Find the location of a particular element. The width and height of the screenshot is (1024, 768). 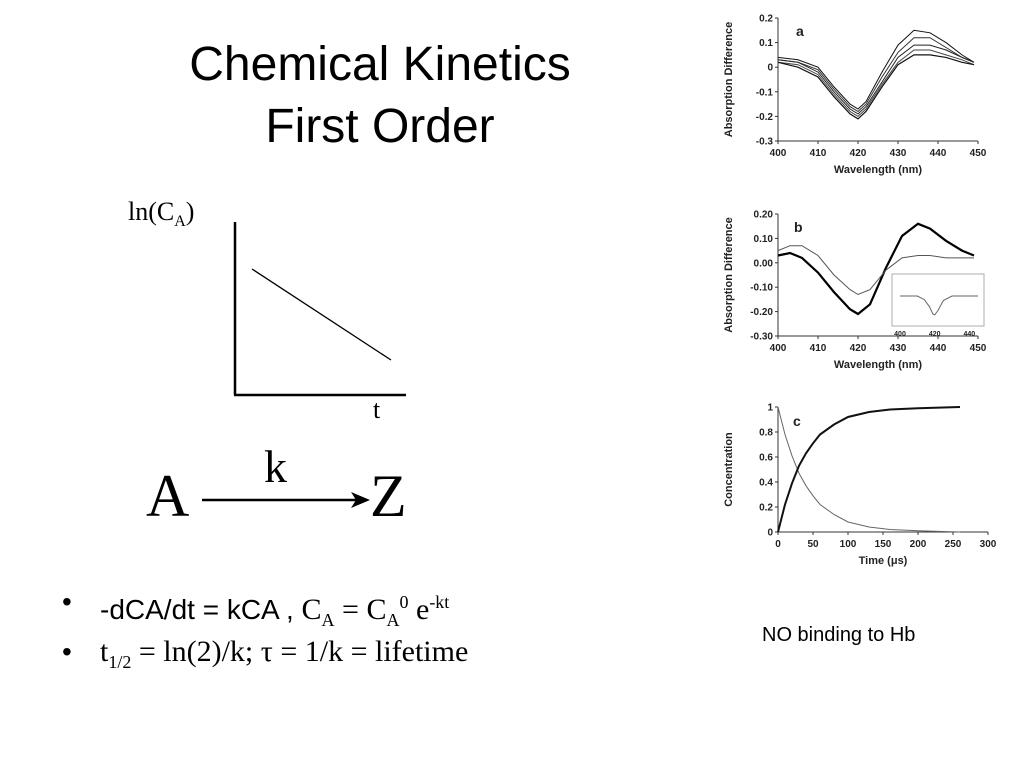

panel-letter: c is located at coordinates (797, 421).